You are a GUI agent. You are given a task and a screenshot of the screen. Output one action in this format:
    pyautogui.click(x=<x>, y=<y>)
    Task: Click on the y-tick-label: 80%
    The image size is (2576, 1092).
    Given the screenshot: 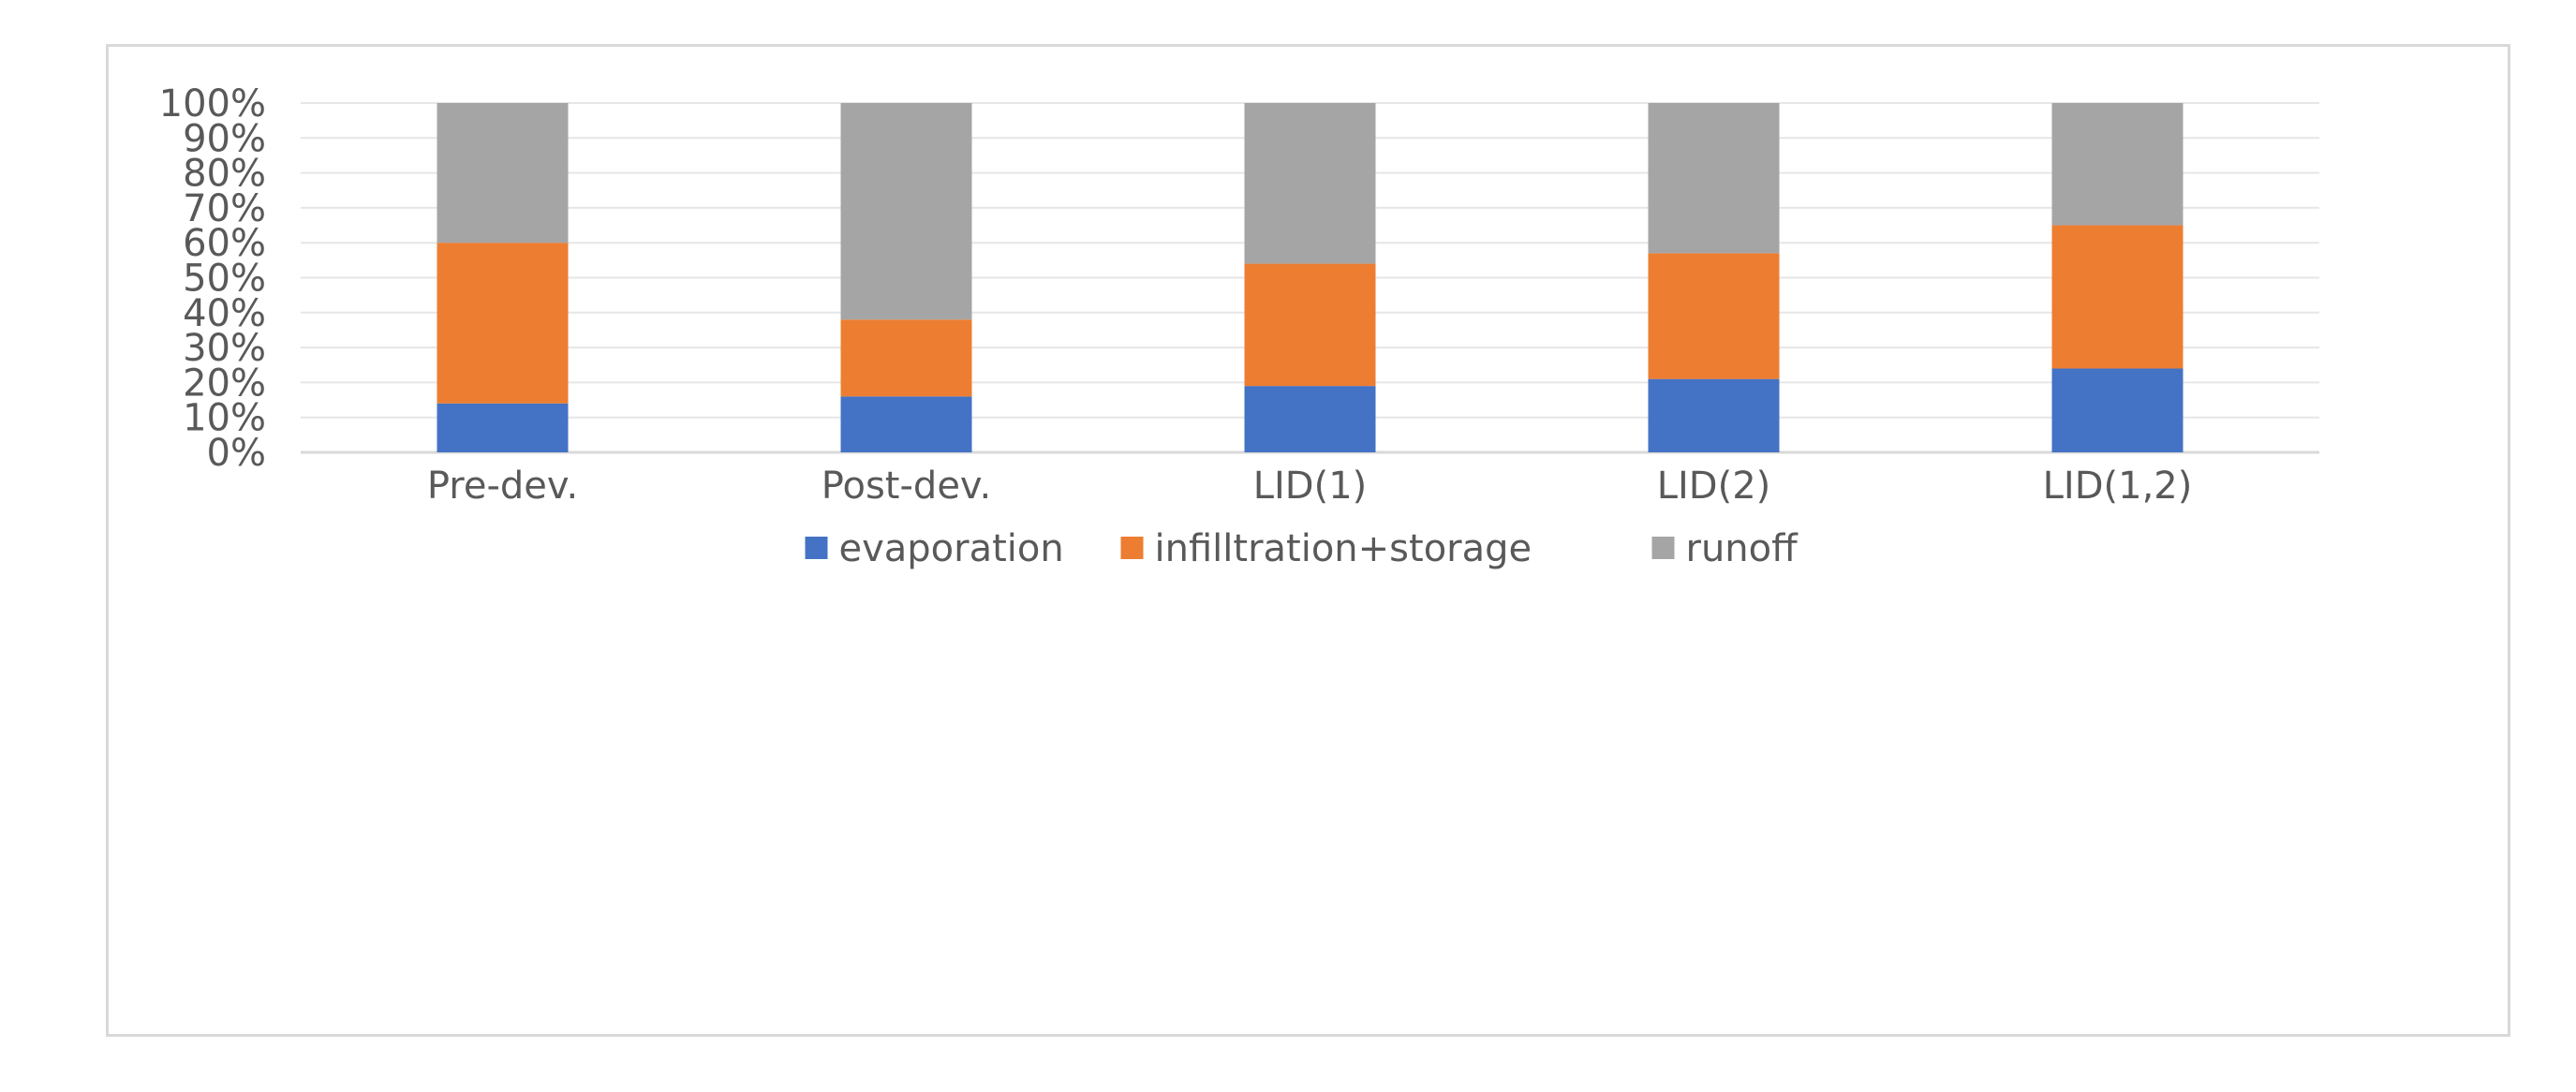 What is the action you would take?
    pyautogui.click(x=225, y=174)
    